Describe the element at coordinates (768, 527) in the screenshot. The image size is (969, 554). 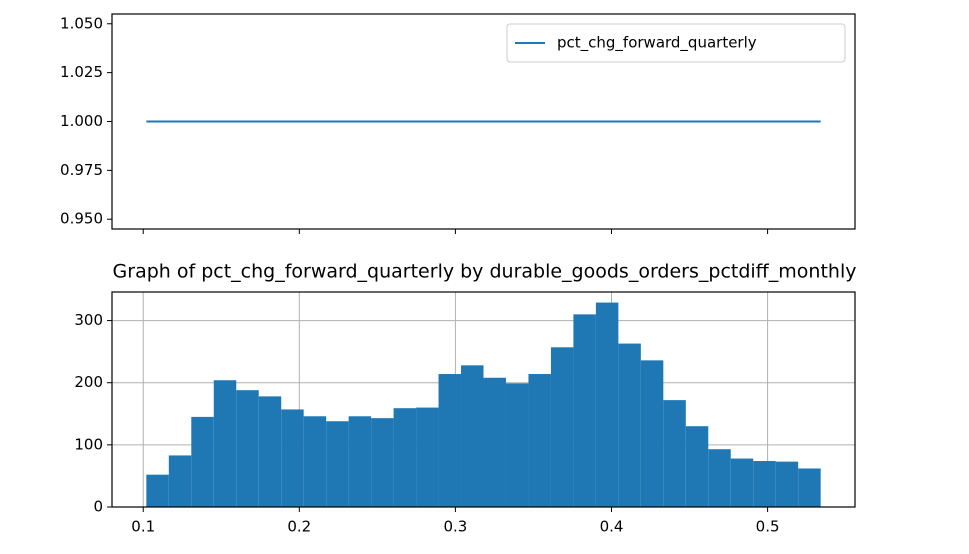
I see `x-tick-label: 0.5` at that location.